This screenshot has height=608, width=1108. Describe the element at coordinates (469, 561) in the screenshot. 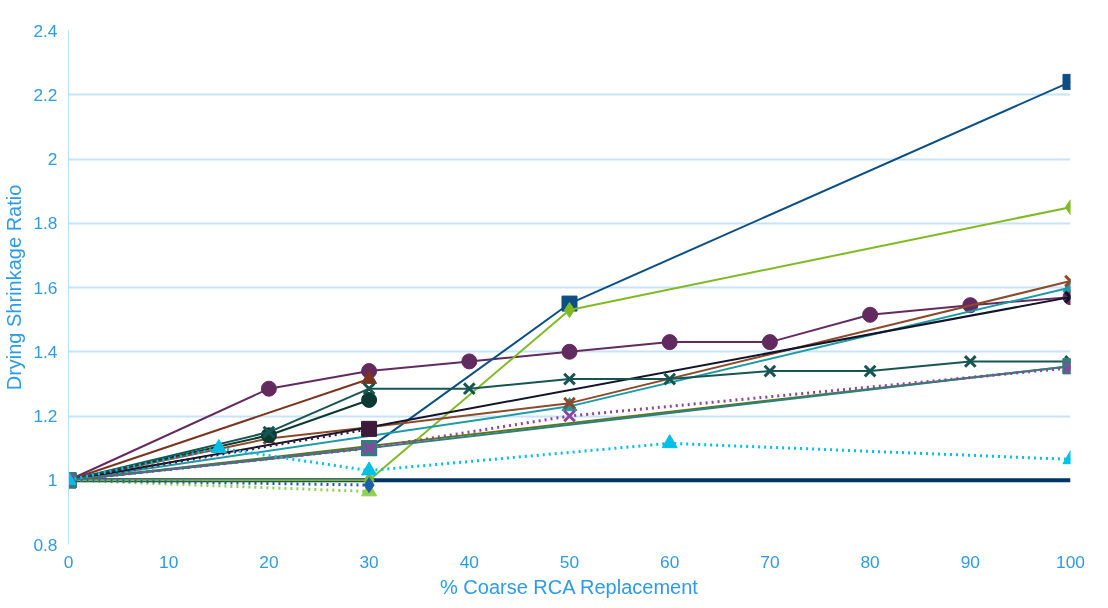

I see `x-tick-label: 40` at that location.